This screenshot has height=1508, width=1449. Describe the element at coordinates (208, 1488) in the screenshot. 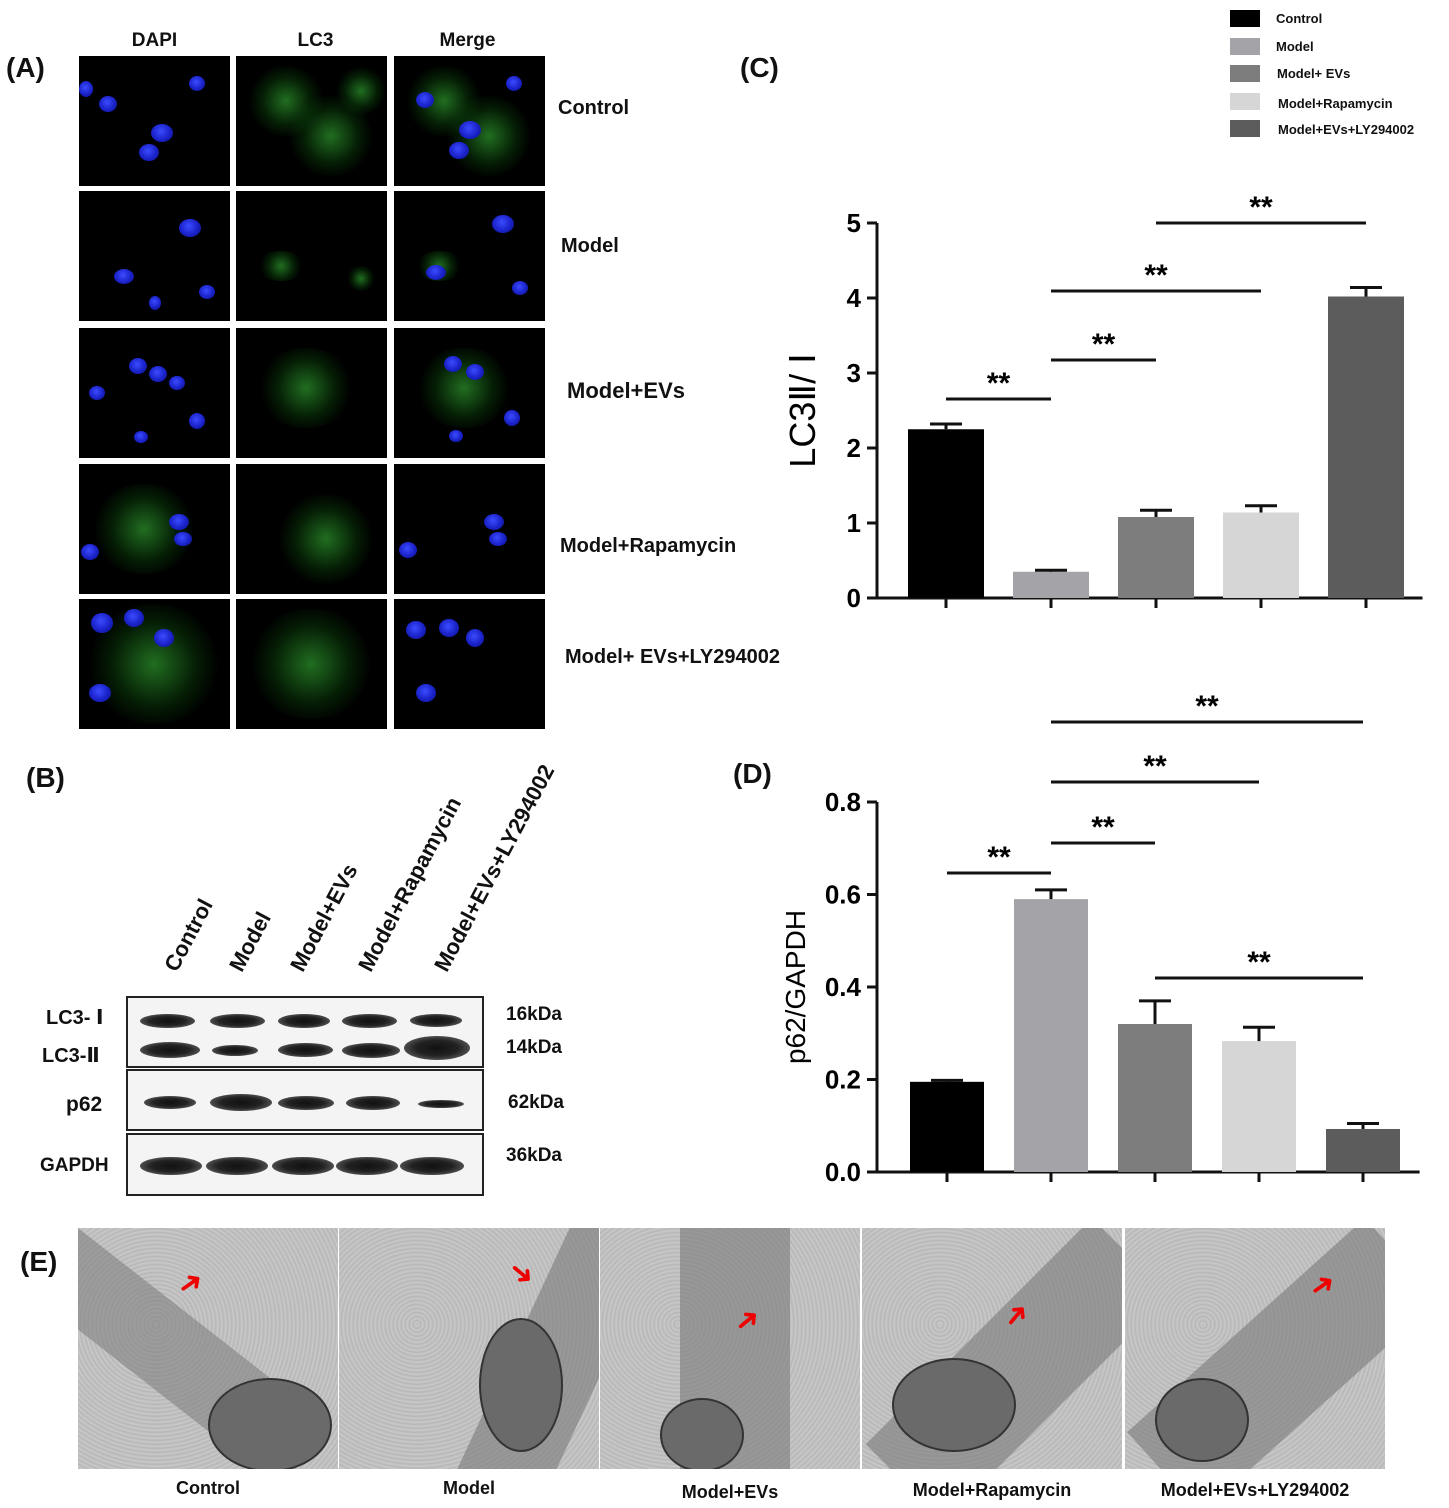

I see `tem-caption-control: Control` at that location.